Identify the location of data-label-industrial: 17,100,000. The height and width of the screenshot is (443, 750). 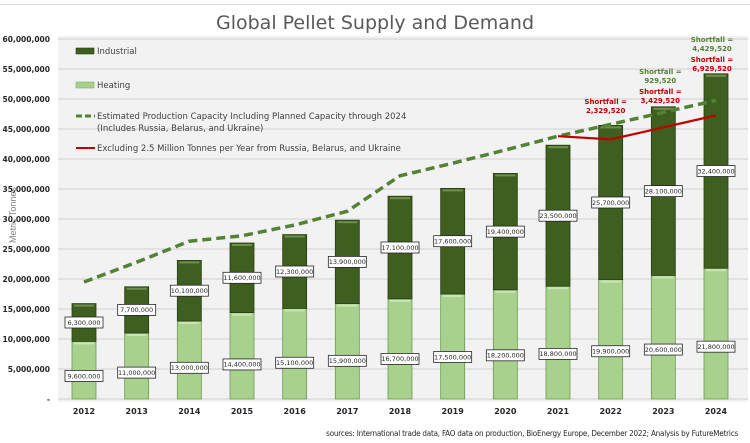
(400, 247).